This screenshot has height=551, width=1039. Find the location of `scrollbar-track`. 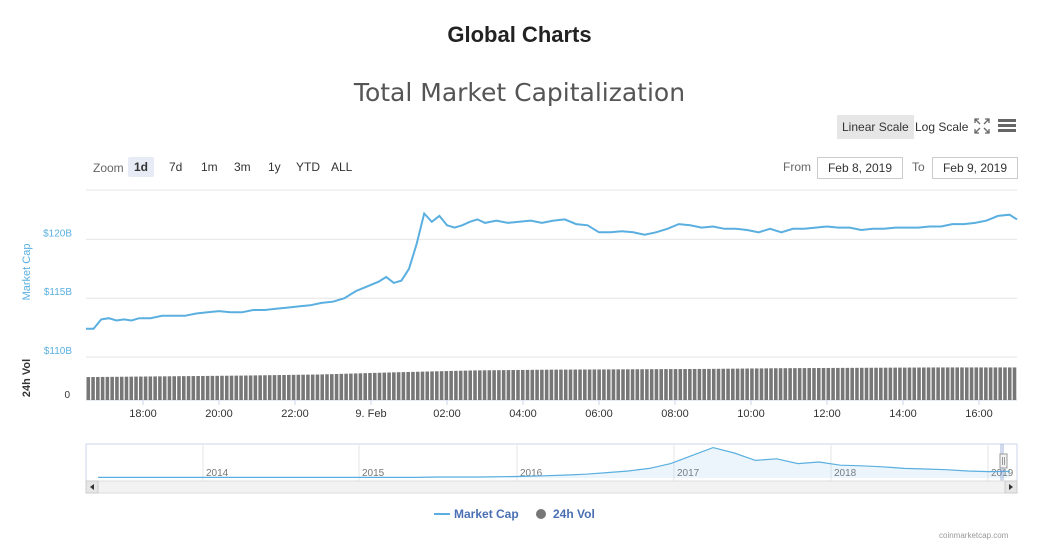

scrollbar-track is located at coordinates (551, 487).